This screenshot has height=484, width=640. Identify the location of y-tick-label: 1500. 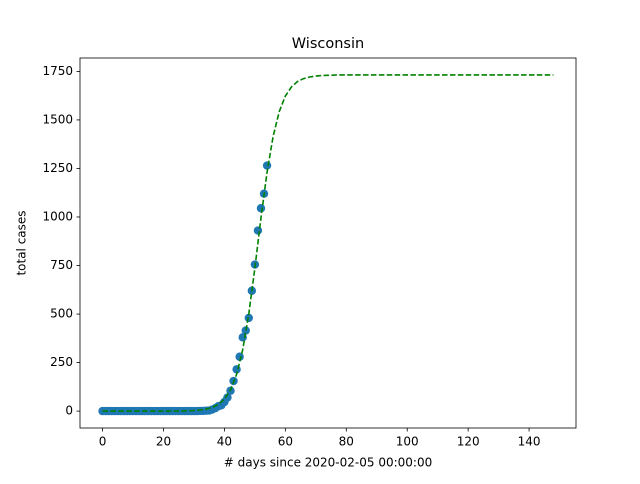
(57, 119).